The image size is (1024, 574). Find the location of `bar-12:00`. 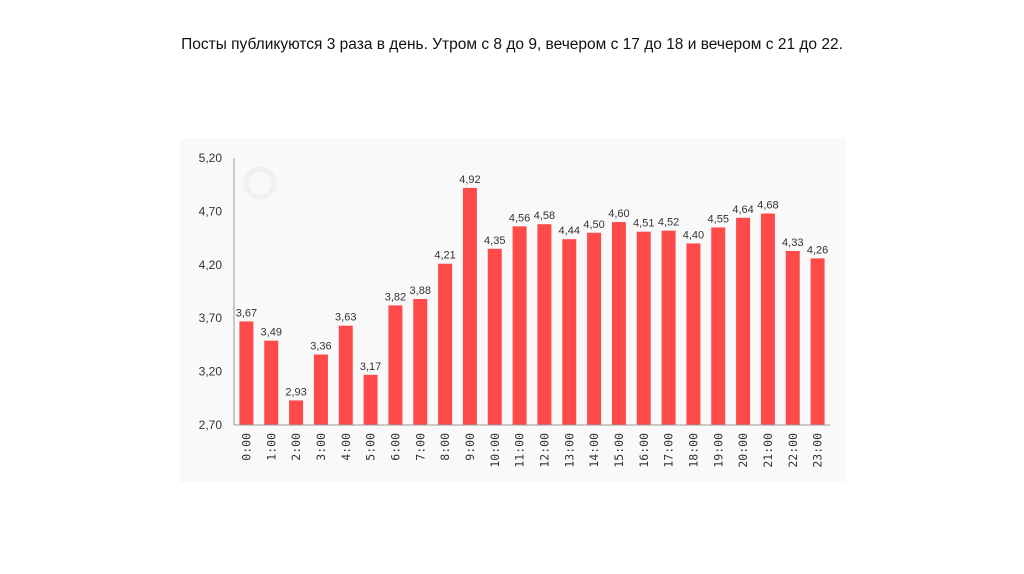

bar-12:00 is located at coordinates (544, 324).